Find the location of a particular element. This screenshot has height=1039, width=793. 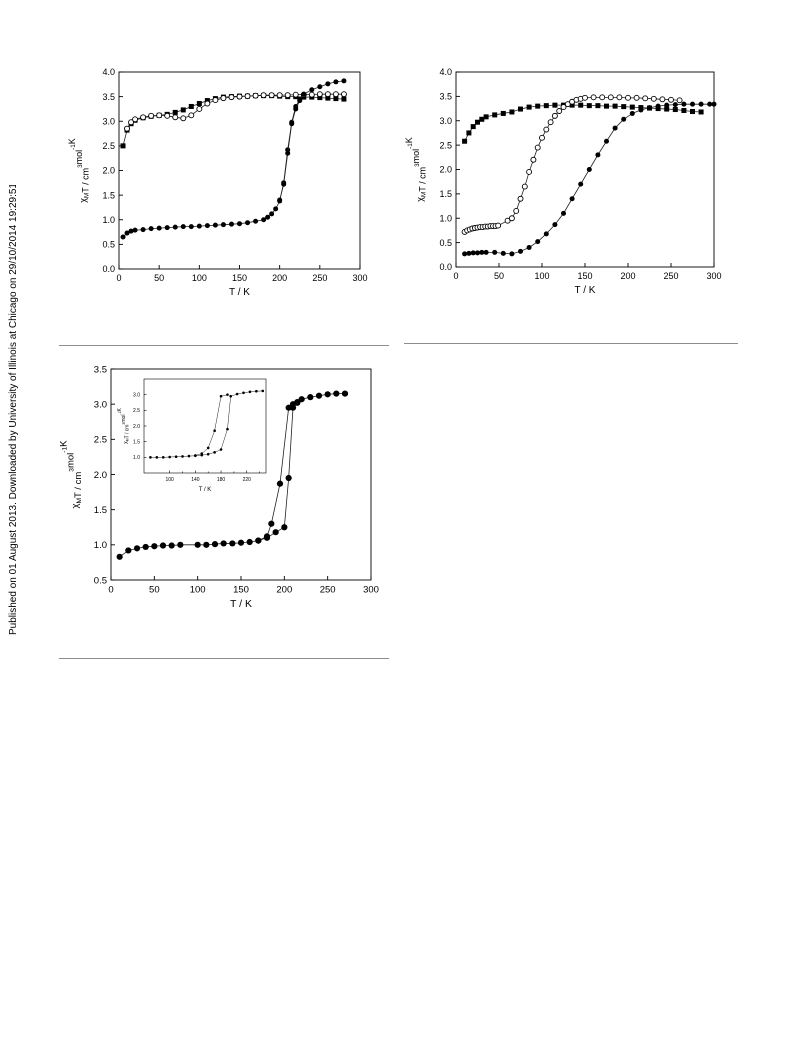

x-tick-label: 200 is located at coordinates (279, 278).